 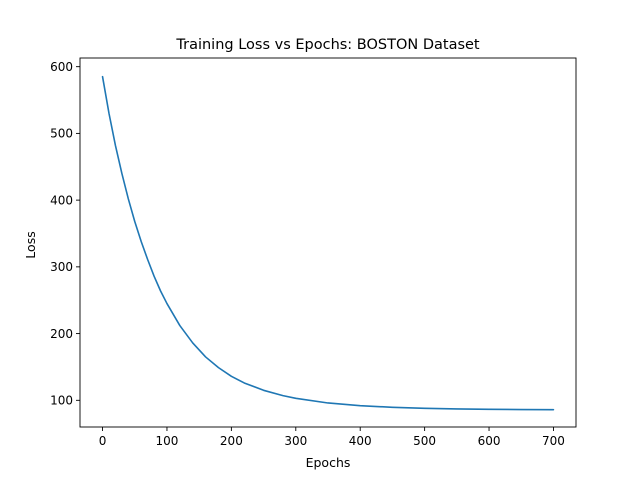 I want to click on x-tick-label-400: 400, so click(x=360, y=441).